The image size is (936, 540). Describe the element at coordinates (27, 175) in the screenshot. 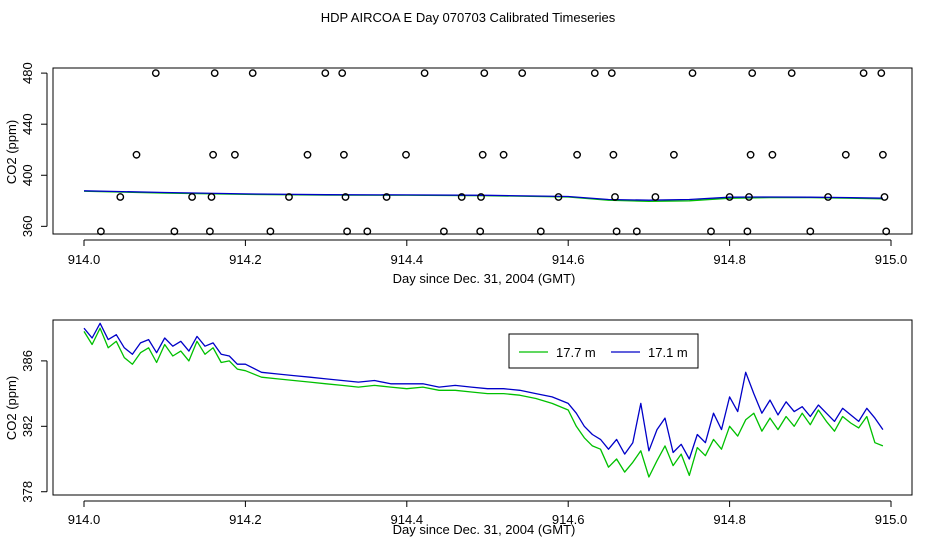

I see `y-tick-label: 400` at that location.